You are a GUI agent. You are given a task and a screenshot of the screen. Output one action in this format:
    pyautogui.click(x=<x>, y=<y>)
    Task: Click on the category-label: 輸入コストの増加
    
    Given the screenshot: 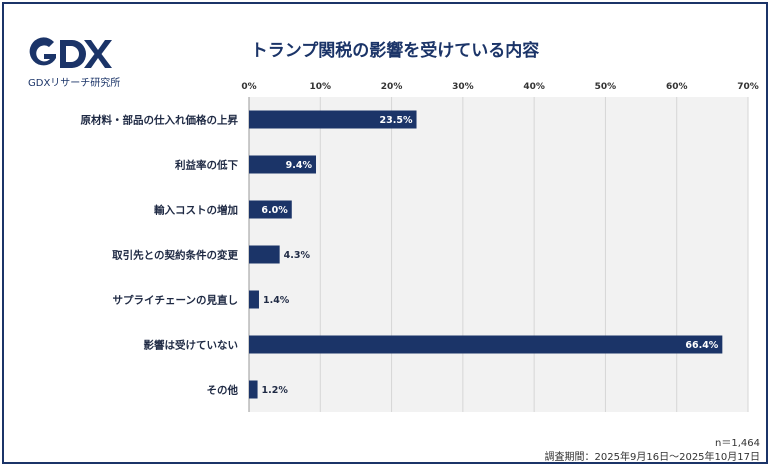 What is the action you would take?
    pyautogui.click(x=196, y=210)
    